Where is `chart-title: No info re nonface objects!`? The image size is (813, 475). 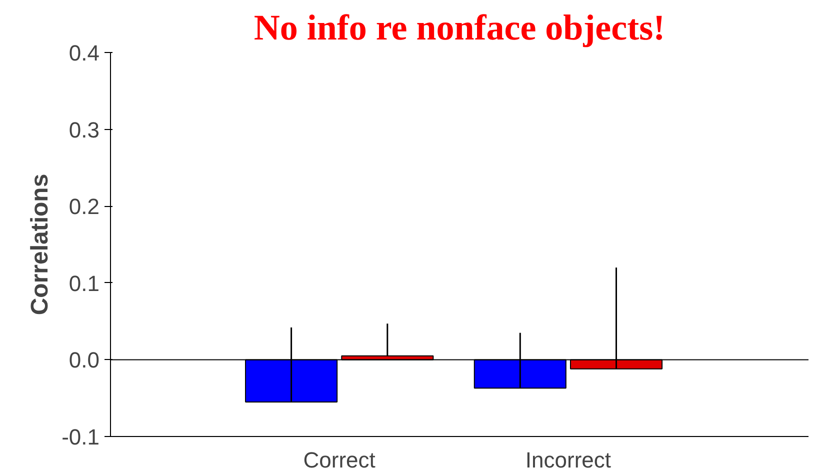 chart-title: No info re nonface objects! is located at coordinates (460, 28).